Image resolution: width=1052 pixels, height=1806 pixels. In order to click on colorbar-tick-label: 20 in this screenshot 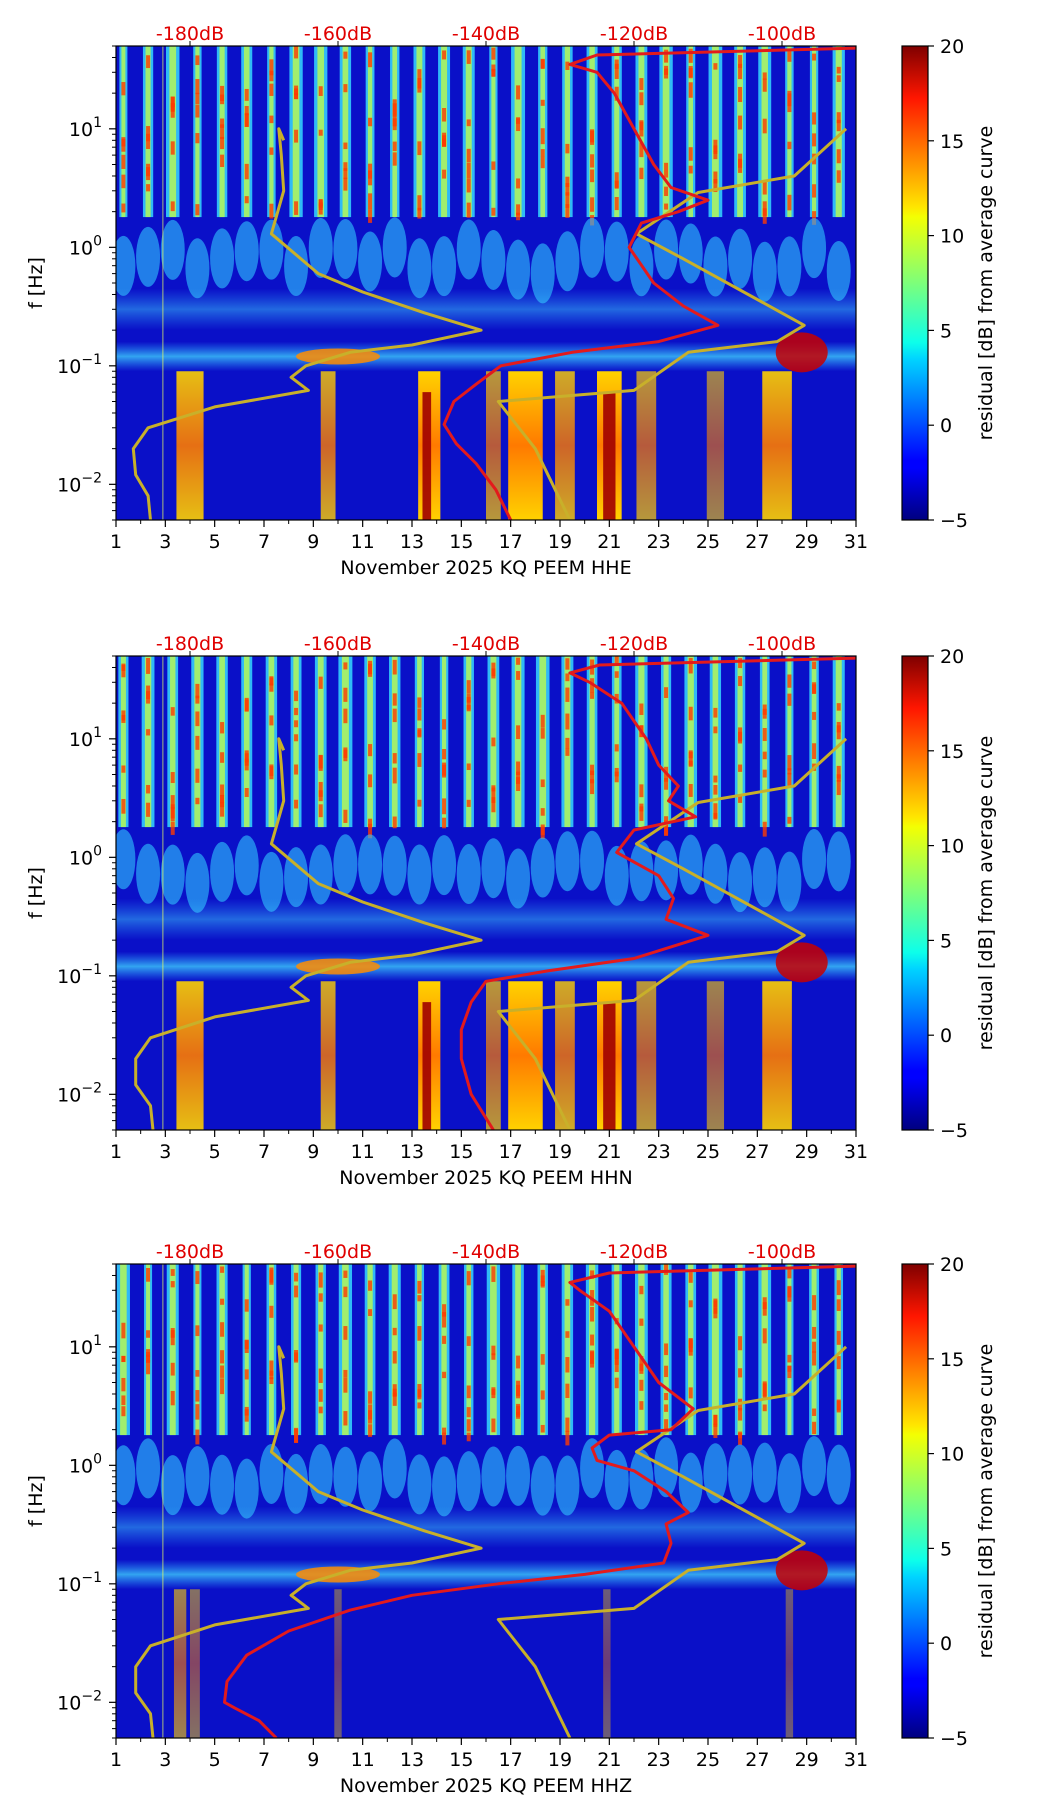, I will do `click(952, 657)`.